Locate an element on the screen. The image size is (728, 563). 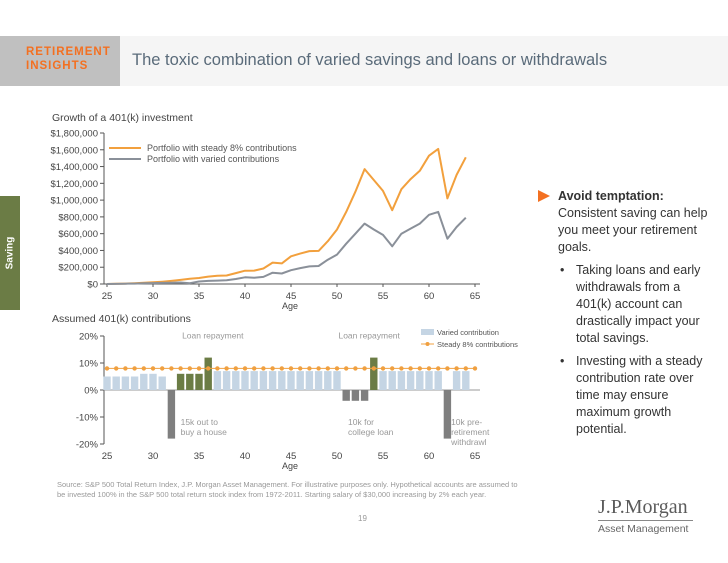
series-line-varied is located at coordinates (286, 247).